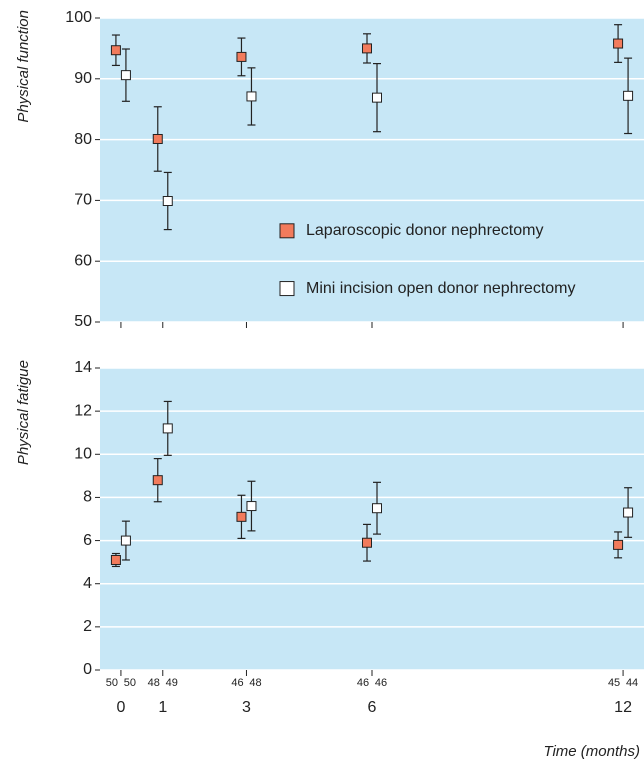  I want to click on y-tick-label: 100, so click(78, 17).